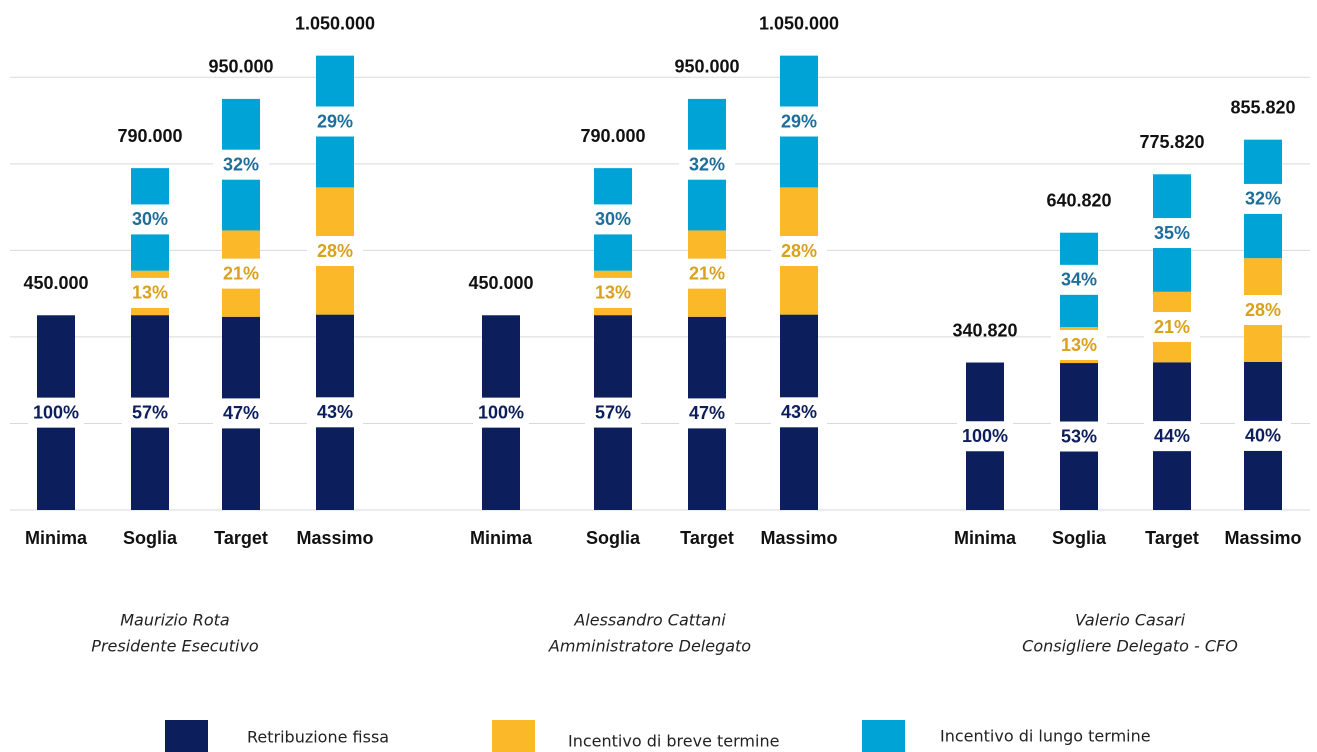 Image resolution: width=1317 pixels, height=752 pixels. What do you see at coordinates (649, 620) in the screenshot?
I see `group-name: Alessandro Cattani` at bounding box center [649, 620].